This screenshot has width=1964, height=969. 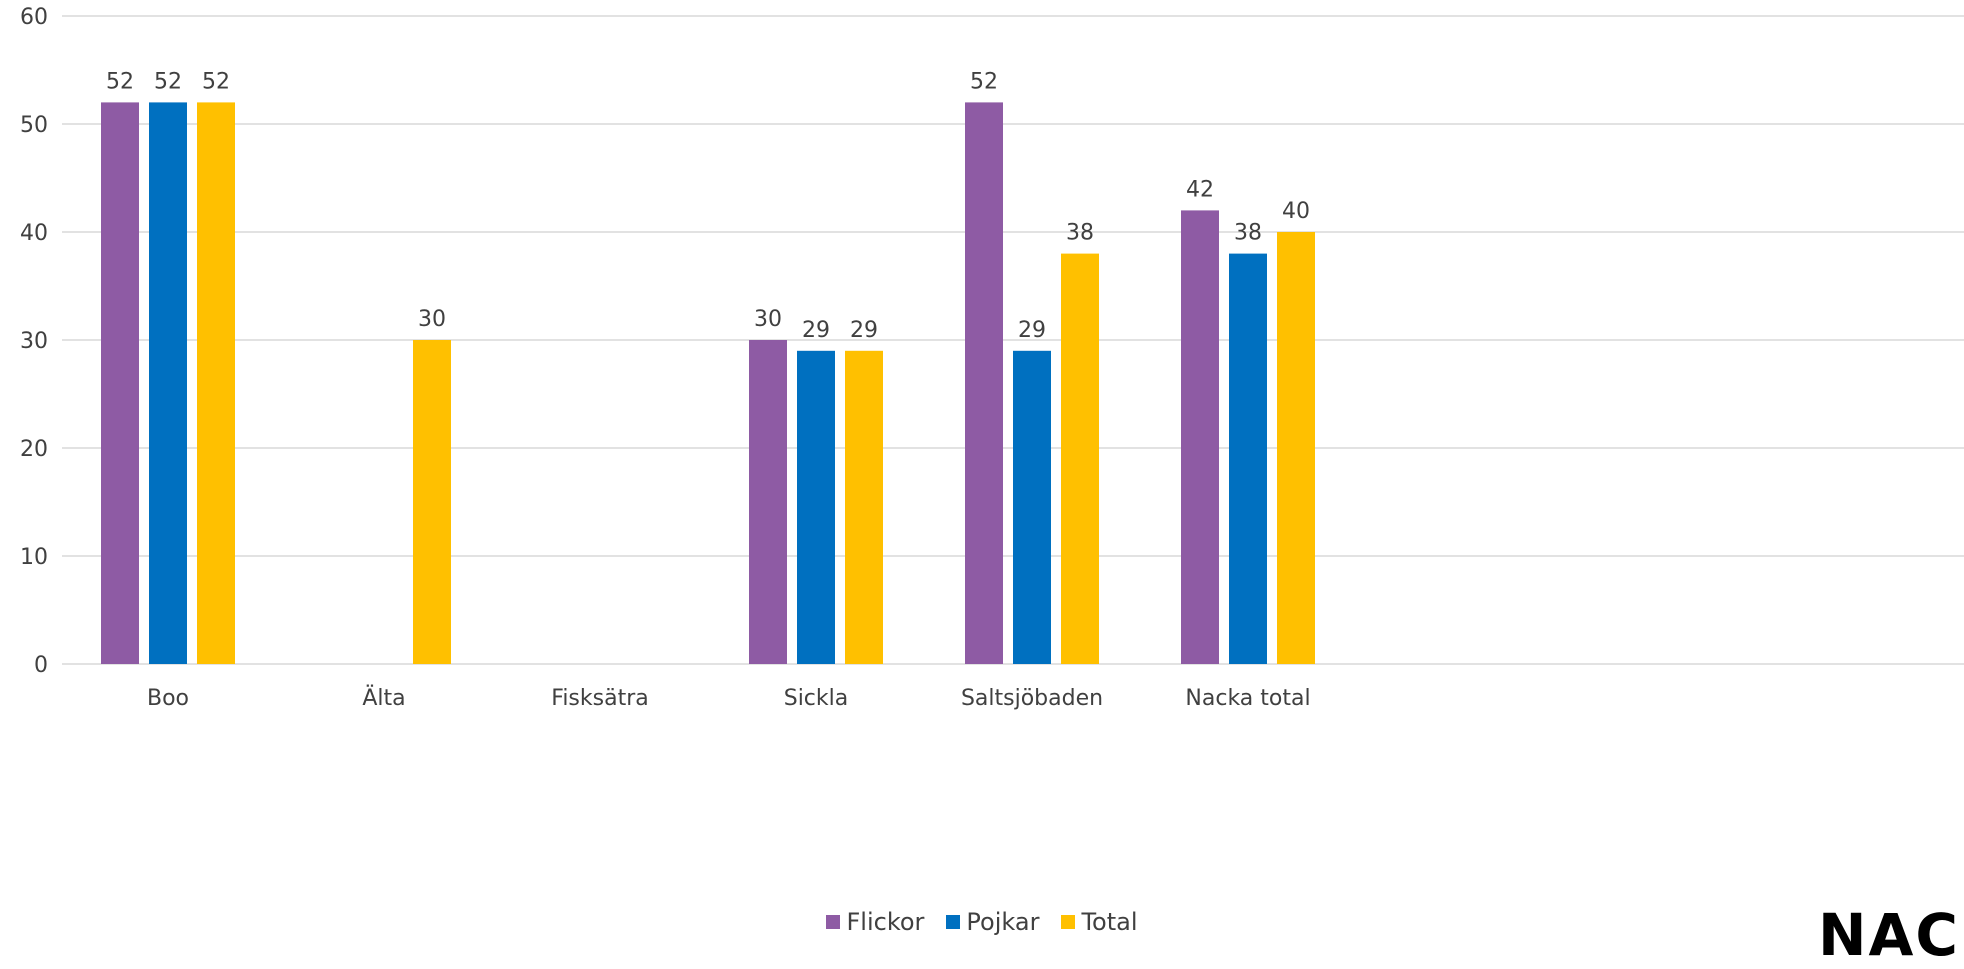 What do you see at coordinates (1247, 698) in the screenshot?
I see `x-tick-label: Nacka total` at bounding box center [1247, 698].